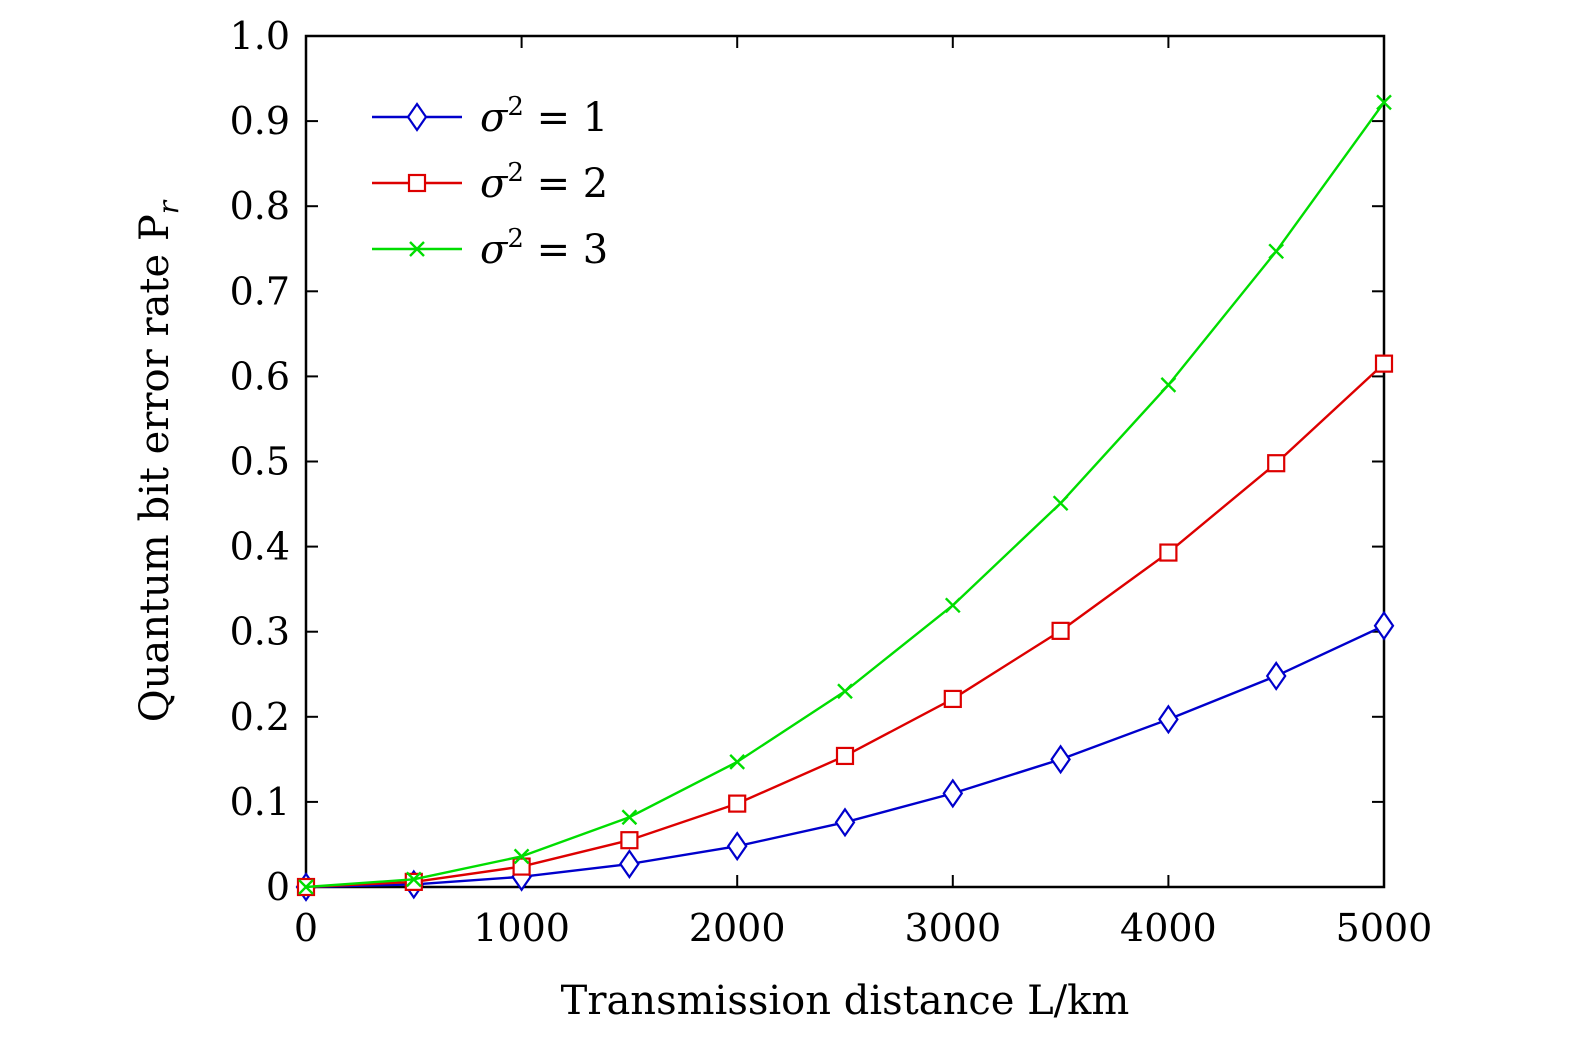  What do you see at coordinates (260, 121) in the screenshot?
I see `y-tick-label: 0.9` at bounding box center [260, 121].